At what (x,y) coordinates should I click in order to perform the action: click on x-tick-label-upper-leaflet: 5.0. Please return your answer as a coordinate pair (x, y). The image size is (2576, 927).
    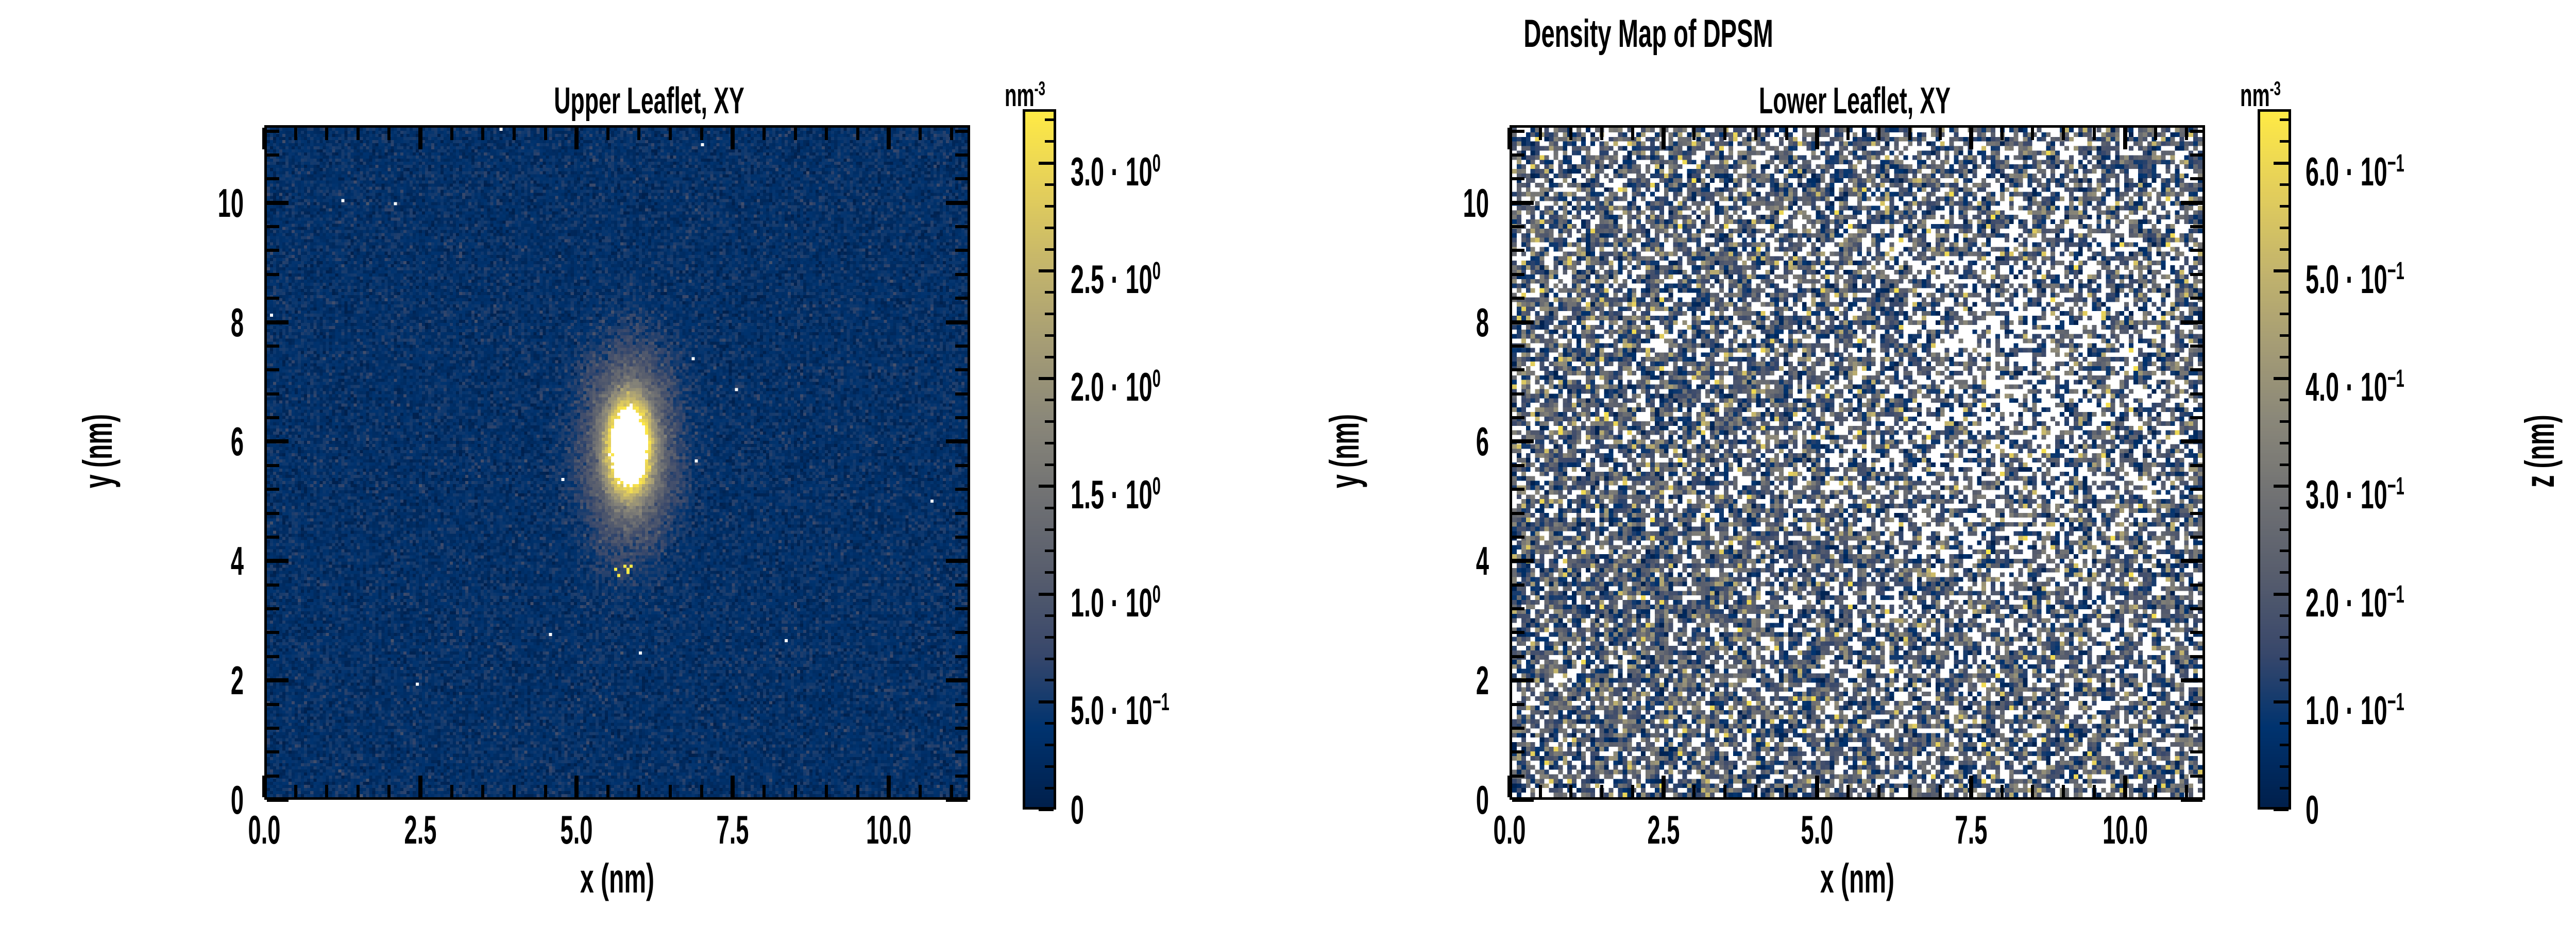
    Looking at the image, I should click on (576, 829).